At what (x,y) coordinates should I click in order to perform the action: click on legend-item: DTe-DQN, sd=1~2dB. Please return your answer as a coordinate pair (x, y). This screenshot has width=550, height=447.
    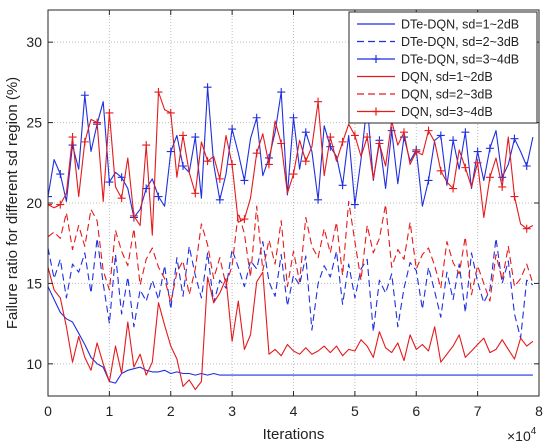
    Looking at the image, I should click on (438, 25).